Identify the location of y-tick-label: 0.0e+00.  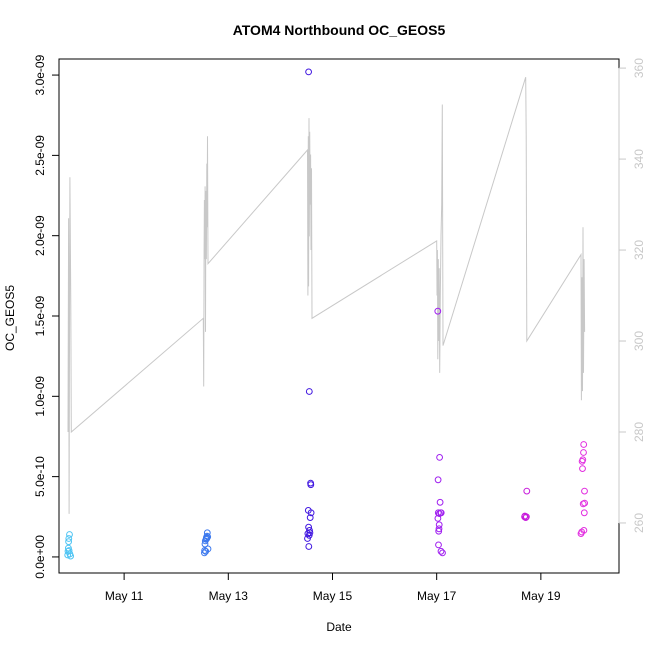
(40, 557).